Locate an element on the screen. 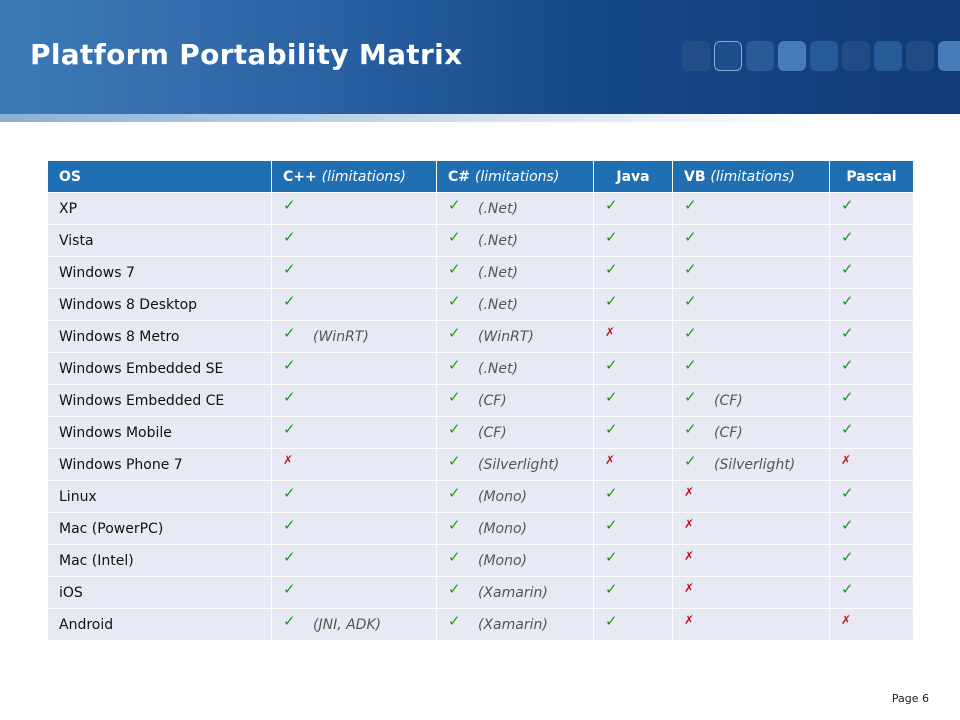 The width and height of the screenshot is (960, 720). table-row: Windows Embedded CE ✓ ✓ (CF) ✓ ✓ (CF) ✓ is located at coordinates (480, 400).